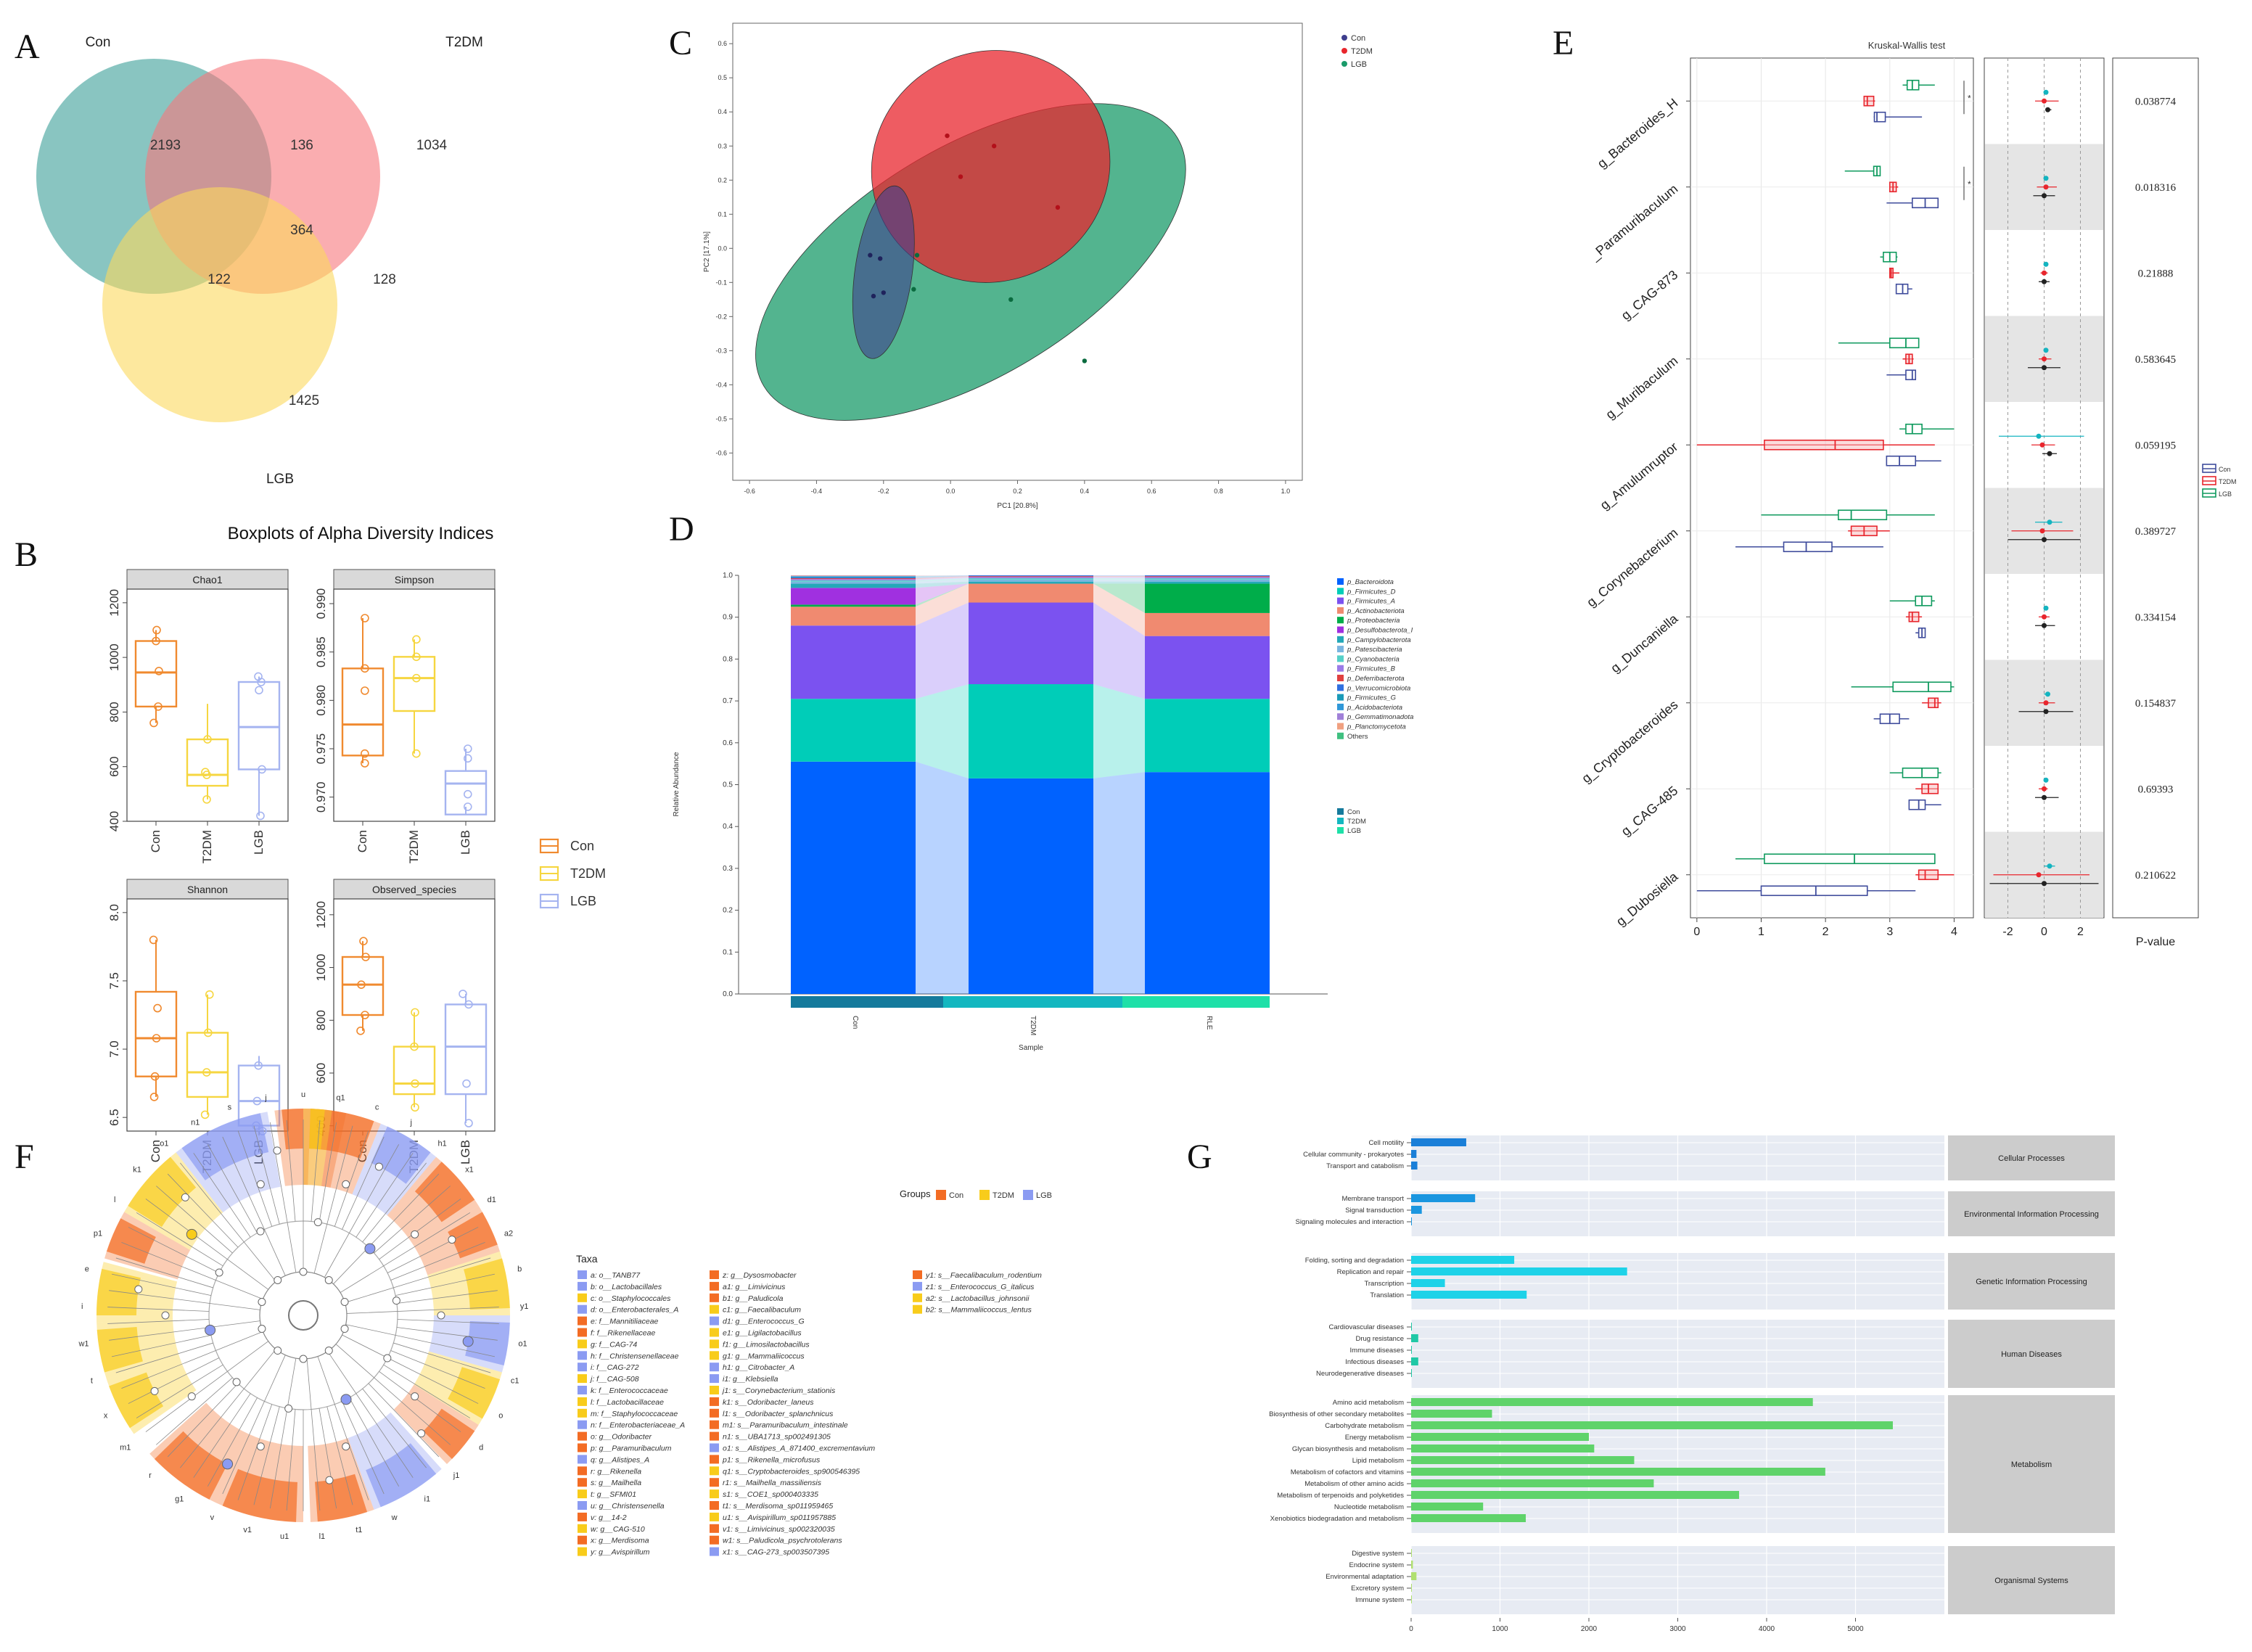 The height and width of the screenshot is (1652, 2252). I want to click on clade-node-label: o1, so click(164, 1144).